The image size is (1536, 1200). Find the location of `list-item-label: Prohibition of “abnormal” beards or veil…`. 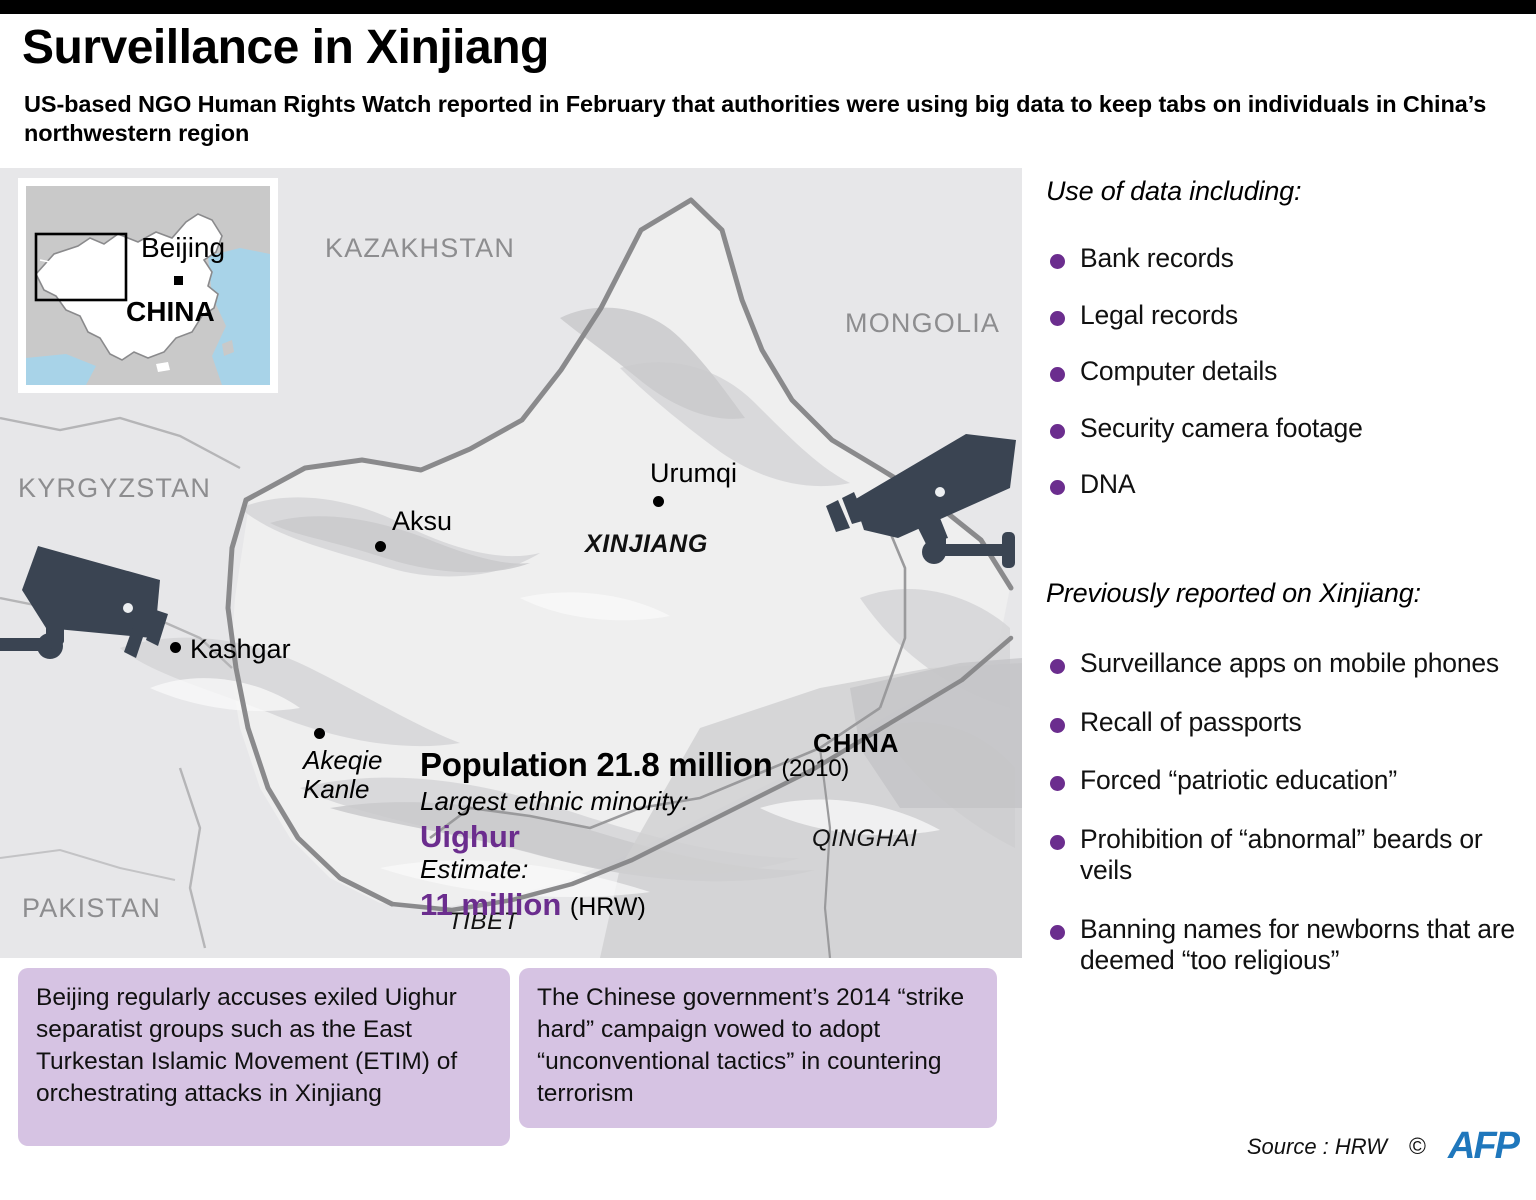

list-item-label: Prohibition of “abnormal” beards or veil… is located at coordinates (1281, 854).